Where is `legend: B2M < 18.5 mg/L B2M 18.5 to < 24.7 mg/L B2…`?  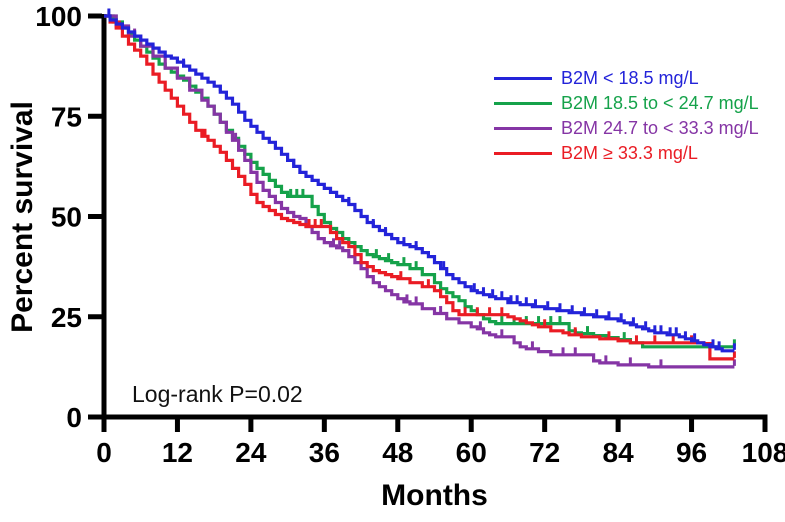 legend: B2M < 18.5 mg/L B2M 18.5 to < 24.7 mg/L B2… is located at coordinates (626, 116).